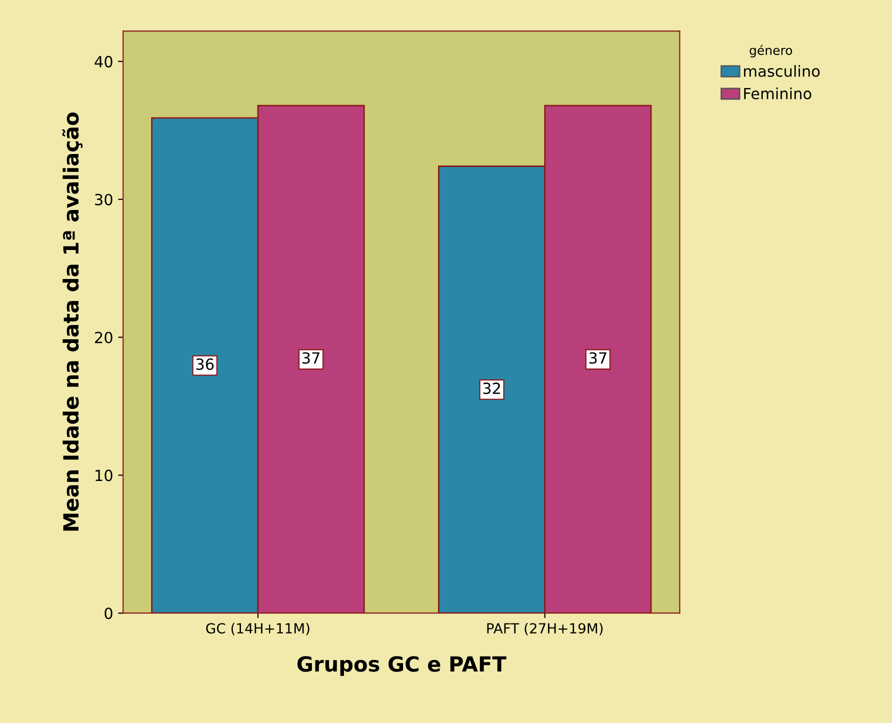 This screenshot has width=892, height=723. Describe the element at coordinates (771, 51) in the screenshot. I see `legend-title: género` at that location.